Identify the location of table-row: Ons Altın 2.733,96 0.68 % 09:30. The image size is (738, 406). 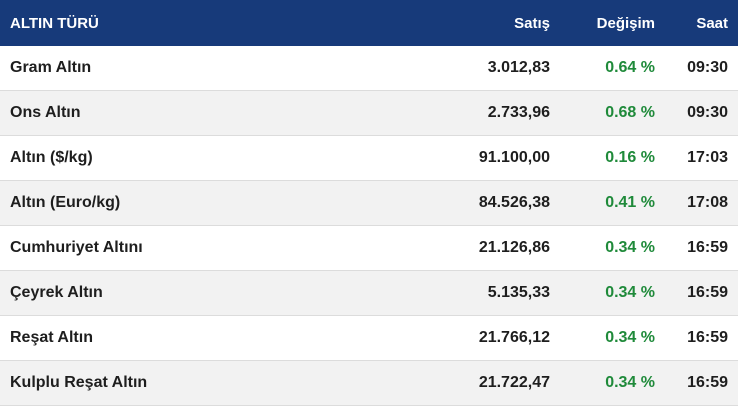
(369, 113).